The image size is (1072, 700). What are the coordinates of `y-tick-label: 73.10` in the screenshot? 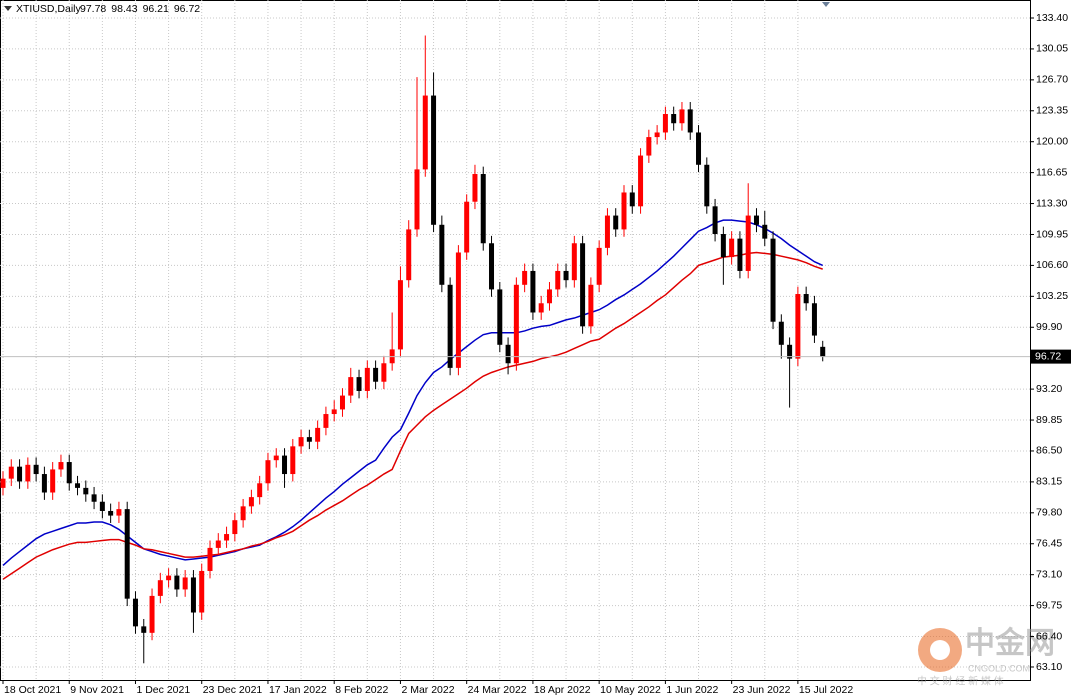 It's located at (1049, 574).